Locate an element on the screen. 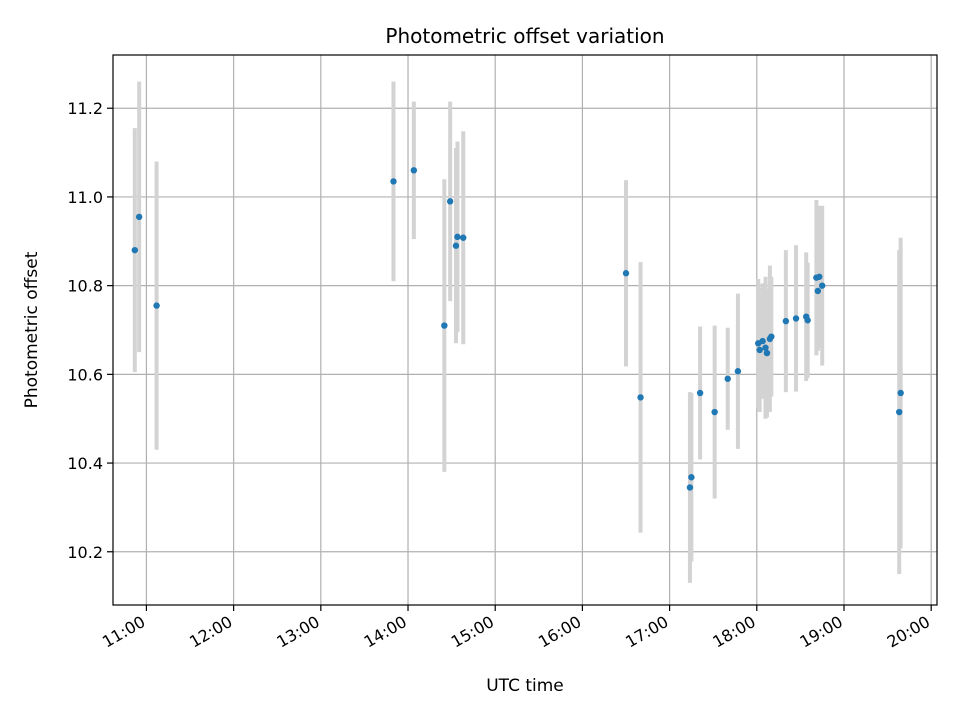 This screenshot has height=720, width=960. y-tick-label: 10.6 is located at coordinates (85, 374).